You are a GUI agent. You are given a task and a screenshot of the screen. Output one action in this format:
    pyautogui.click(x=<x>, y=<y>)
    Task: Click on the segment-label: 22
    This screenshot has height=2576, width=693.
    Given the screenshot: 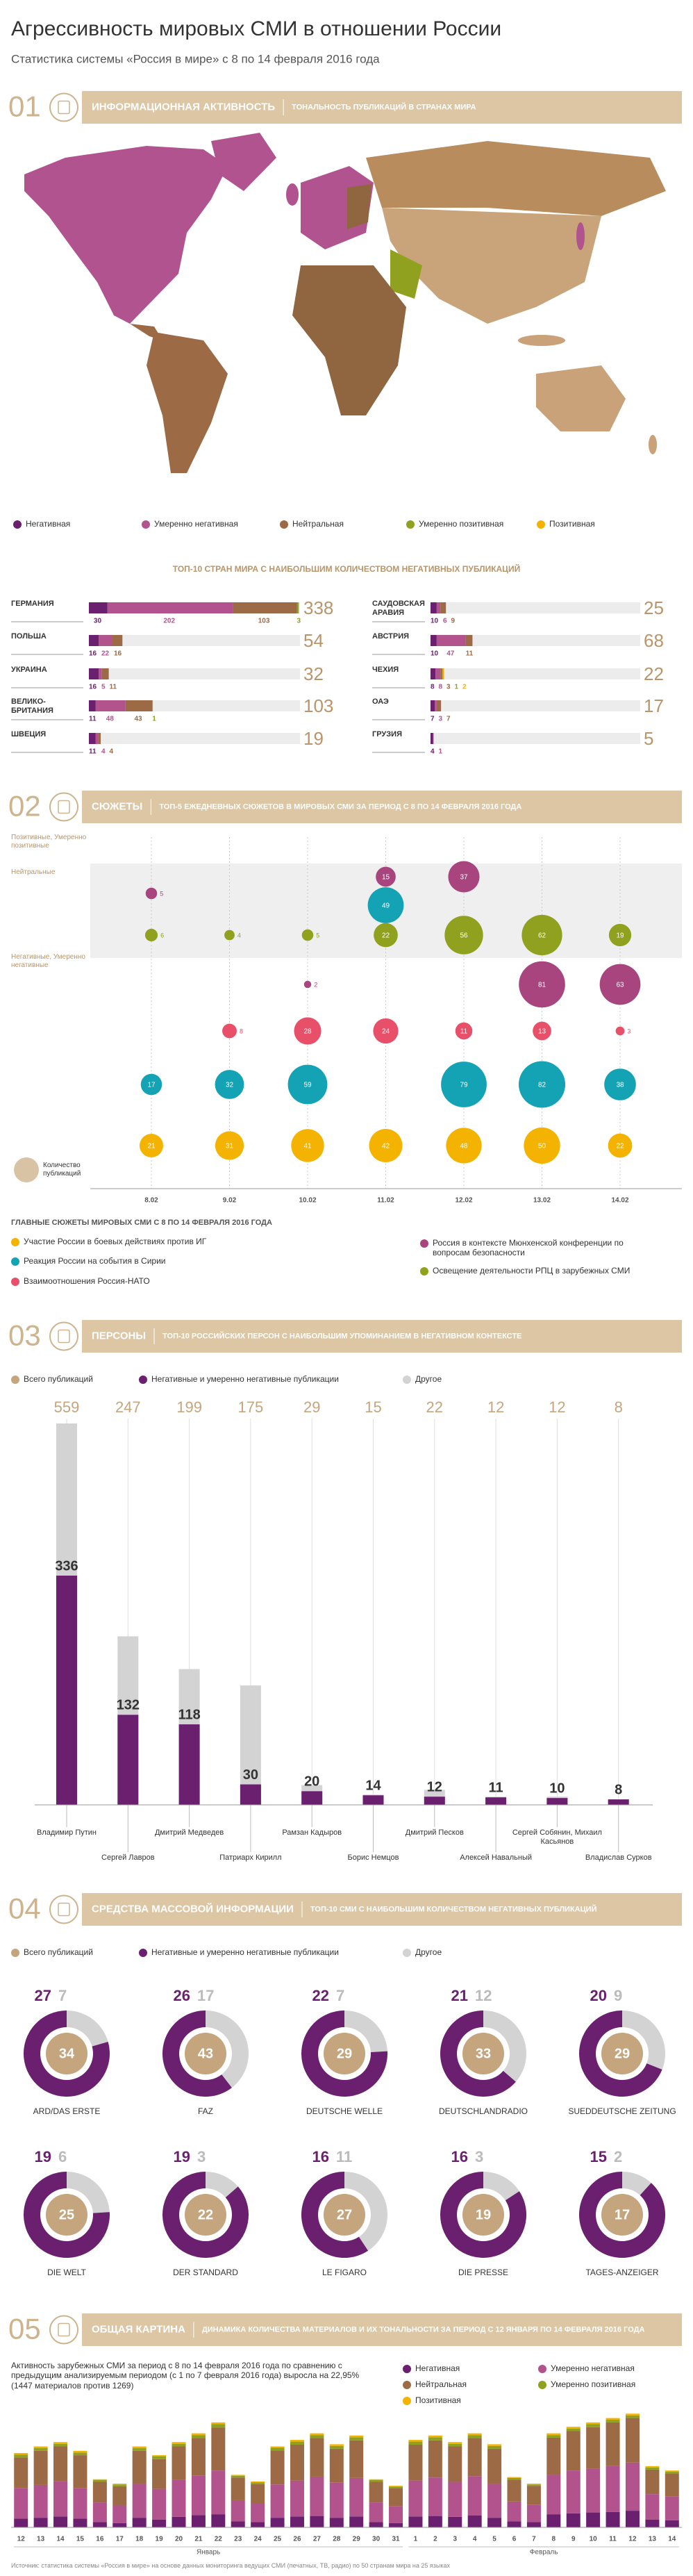 What is the action you would take?
    pyautogui.click(x=105, y=654)
    